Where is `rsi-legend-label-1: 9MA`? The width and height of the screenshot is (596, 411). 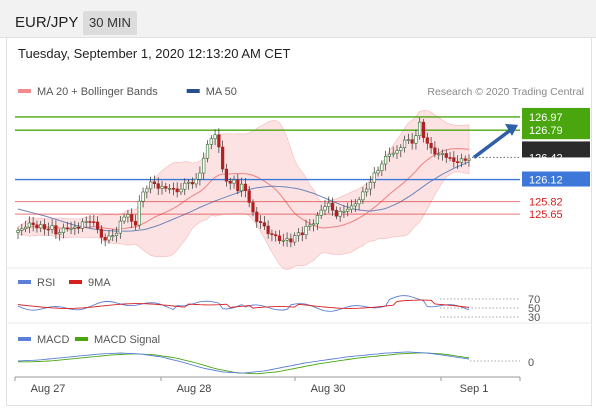
rsi-legend-label-1: 9MA is located at coordinates (99, 283).